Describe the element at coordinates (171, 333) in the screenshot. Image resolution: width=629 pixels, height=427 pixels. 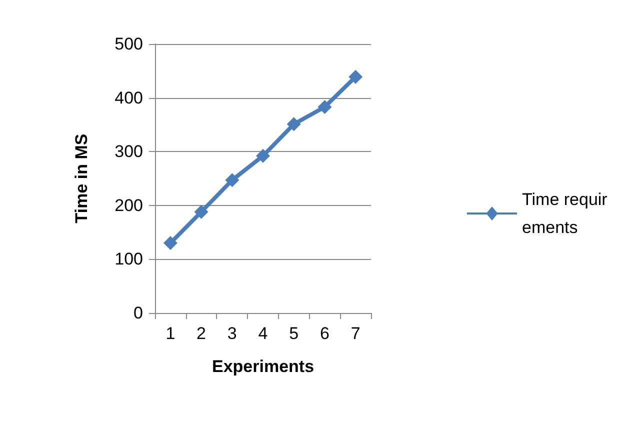
I see `x-tick-label: 1` at that location.